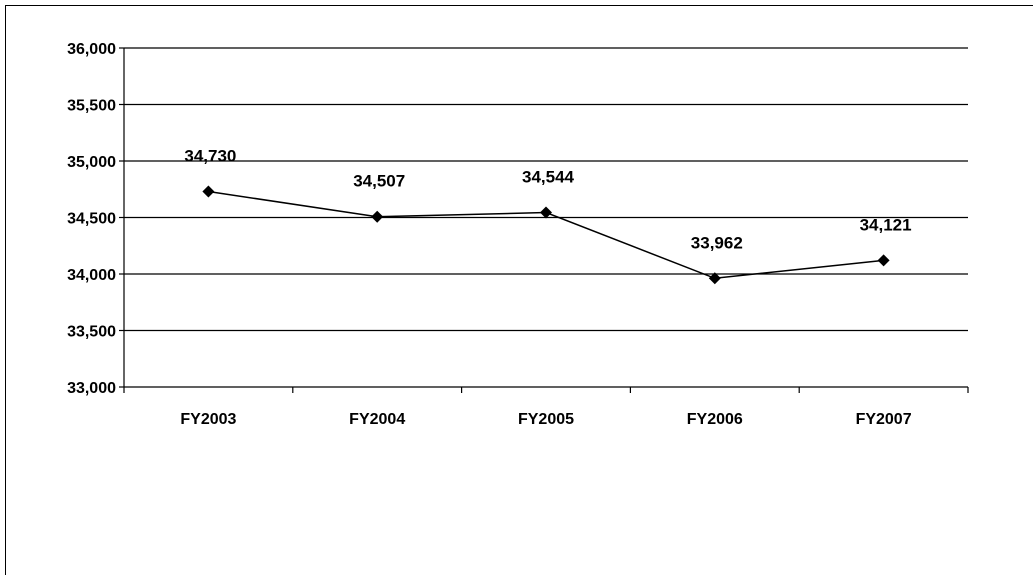 This screenshot has height=575, width=1033. I want to click on y-tick-label: 35,500, so click(91, 106).